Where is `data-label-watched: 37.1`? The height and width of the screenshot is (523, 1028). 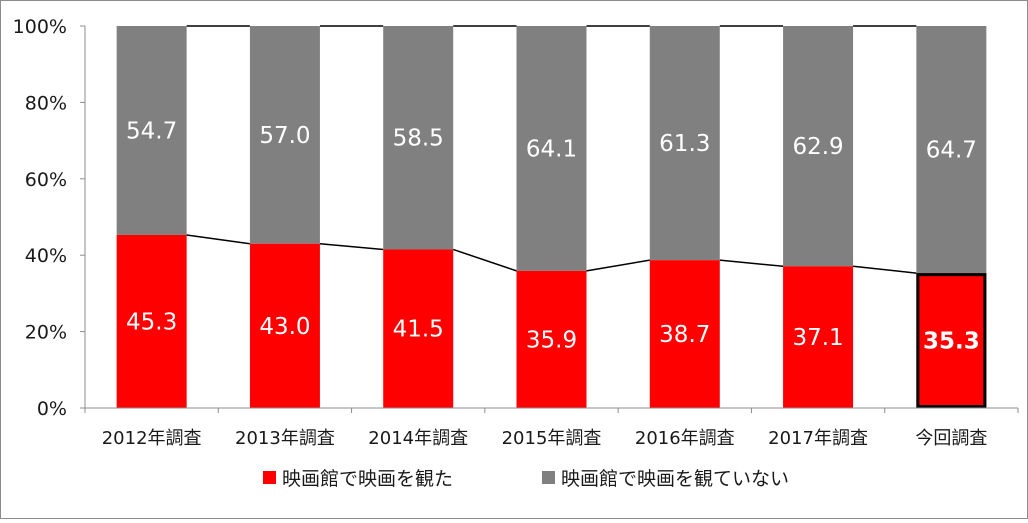
data-label-watched: 37.1 is located at coordinates (817, 338).